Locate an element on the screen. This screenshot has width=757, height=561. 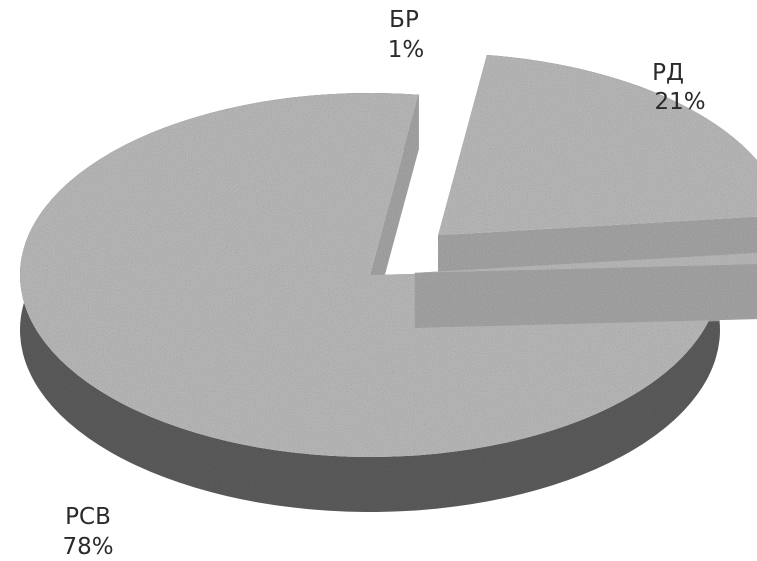
slice-br is located at coordinates (585, 290).